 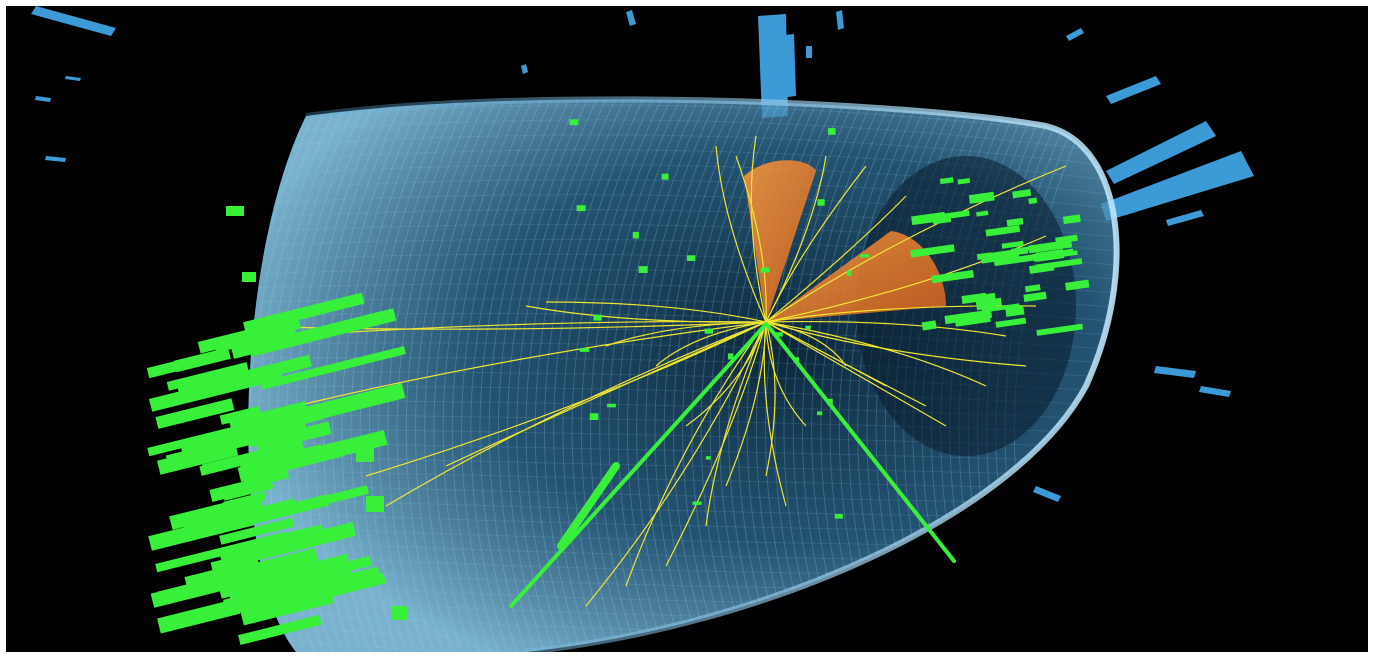 I want to click on green-muon-tracks, so click(x=732, y=465).